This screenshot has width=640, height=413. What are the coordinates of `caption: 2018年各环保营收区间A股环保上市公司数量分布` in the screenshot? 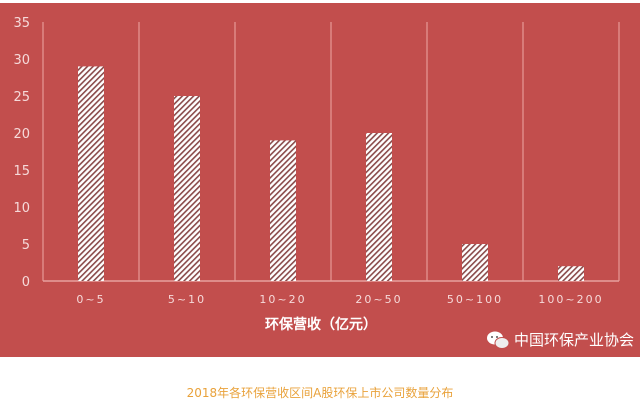 It's located at (320, 393).